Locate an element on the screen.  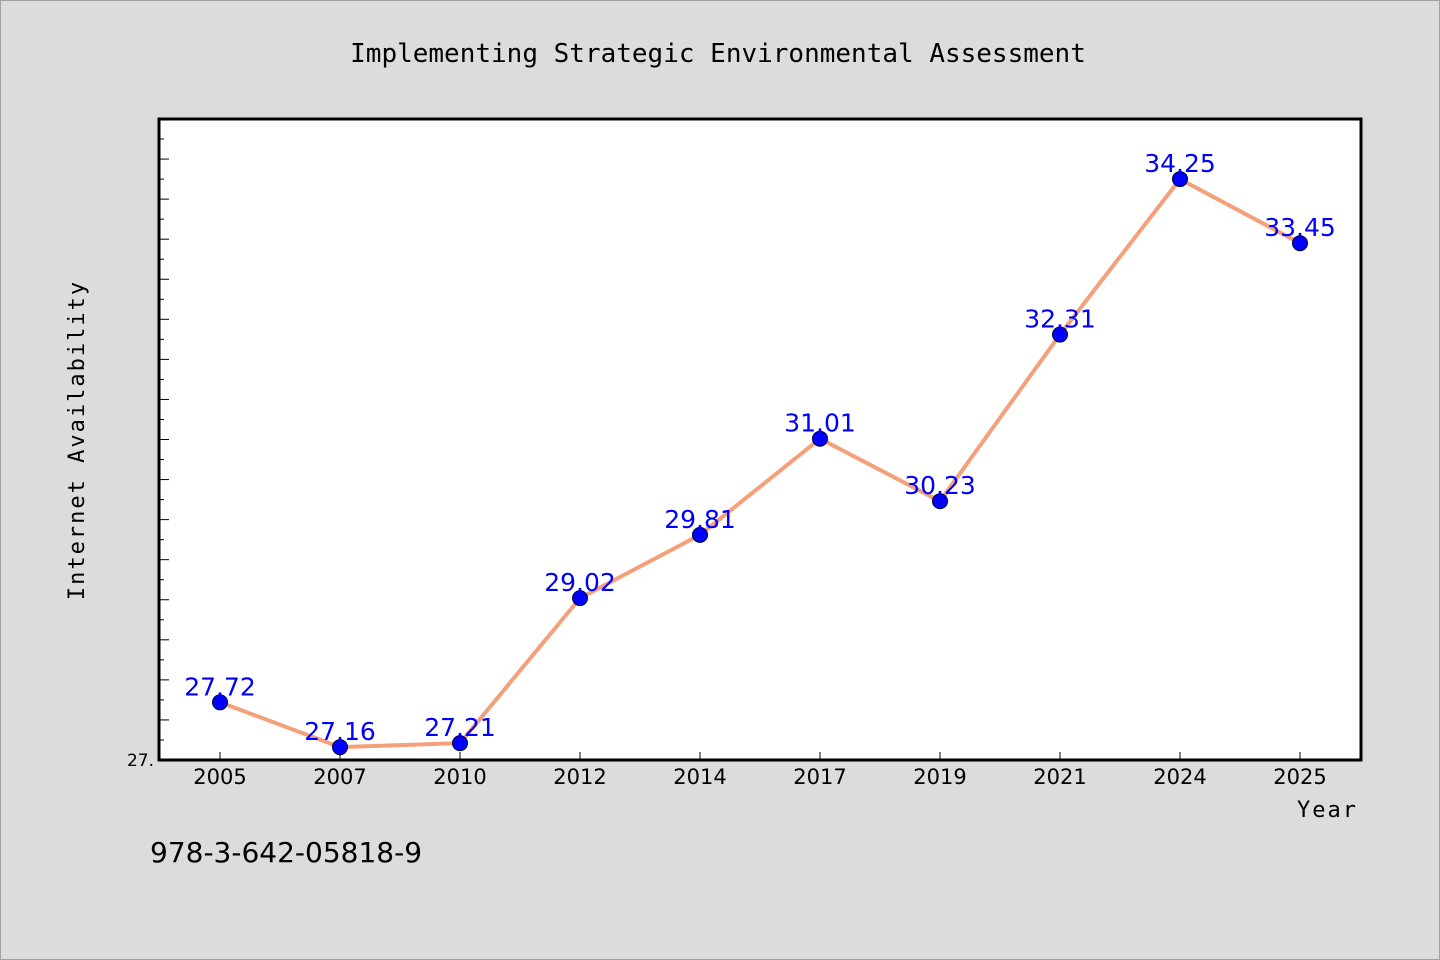
data-label: 27.16 is located at coordinates (340, 731).